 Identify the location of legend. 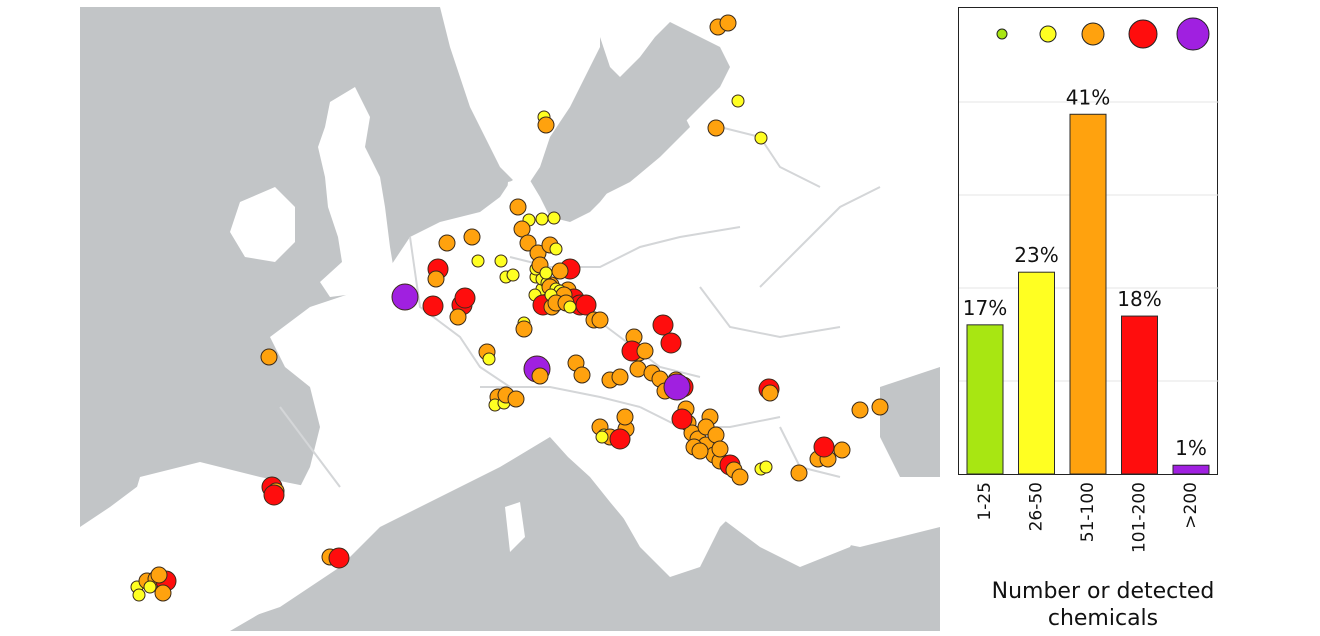
(1103, 34).